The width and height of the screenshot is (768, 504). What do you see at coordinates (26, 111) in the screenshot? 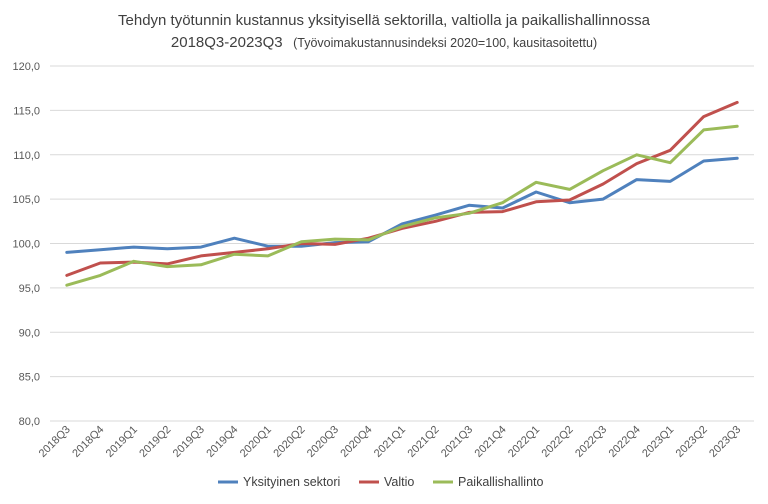
I see `y-tick-label: 115,0` at bounding box center [26, 111].